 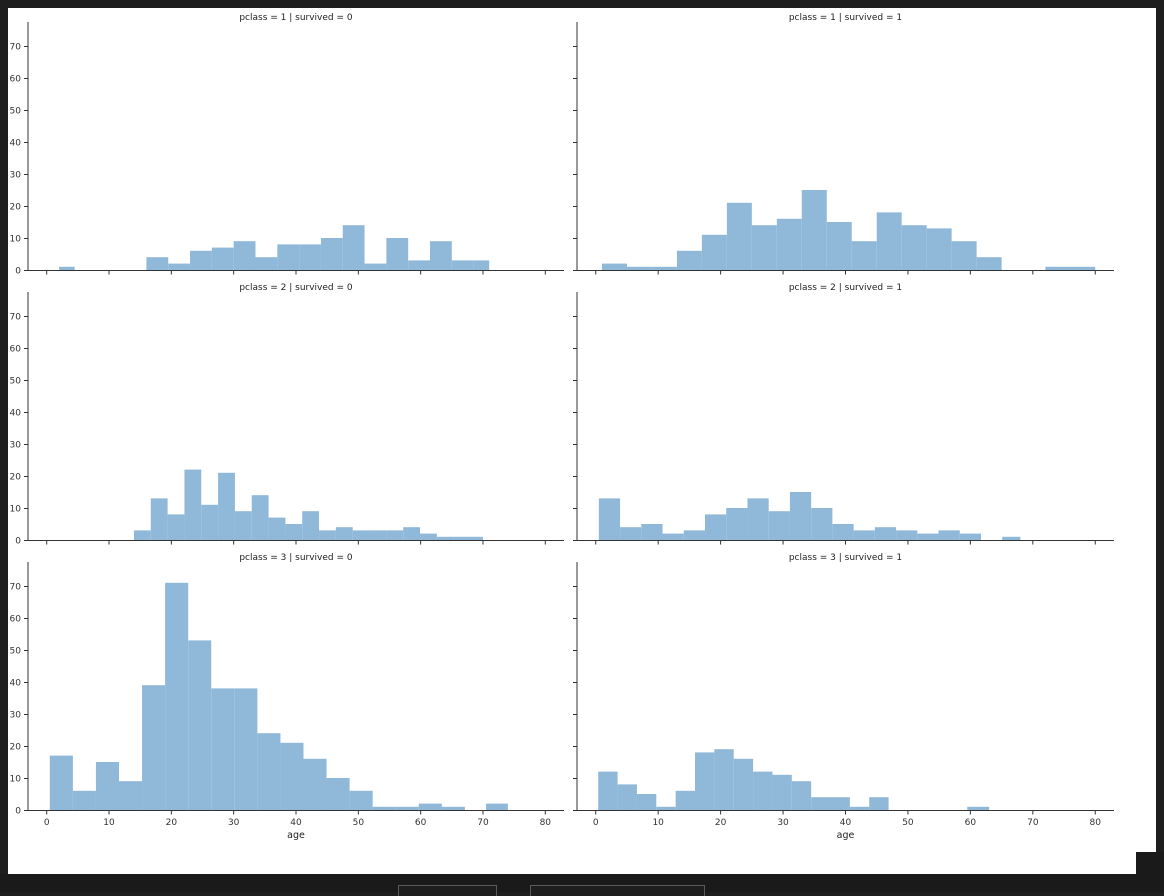 What do you see at coordinates (845, 288) in the screenshot?
I see `panel-title: pclass = 2 | survived = 1` at bounding box center [845, 288].